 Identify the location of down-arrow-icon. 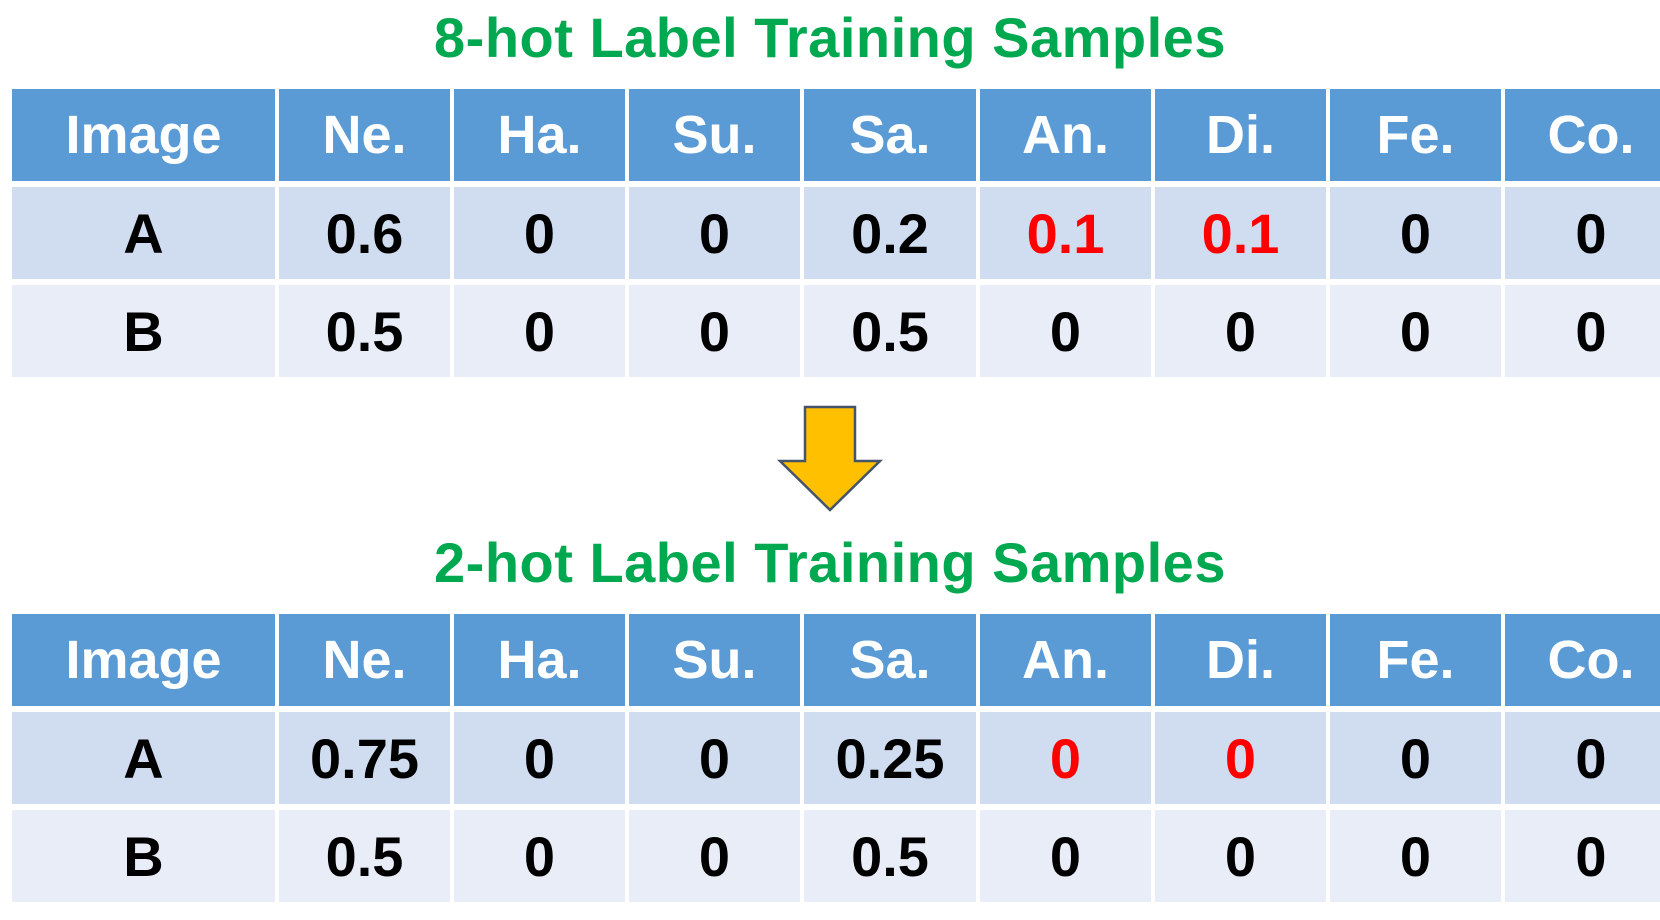
(830, 458).